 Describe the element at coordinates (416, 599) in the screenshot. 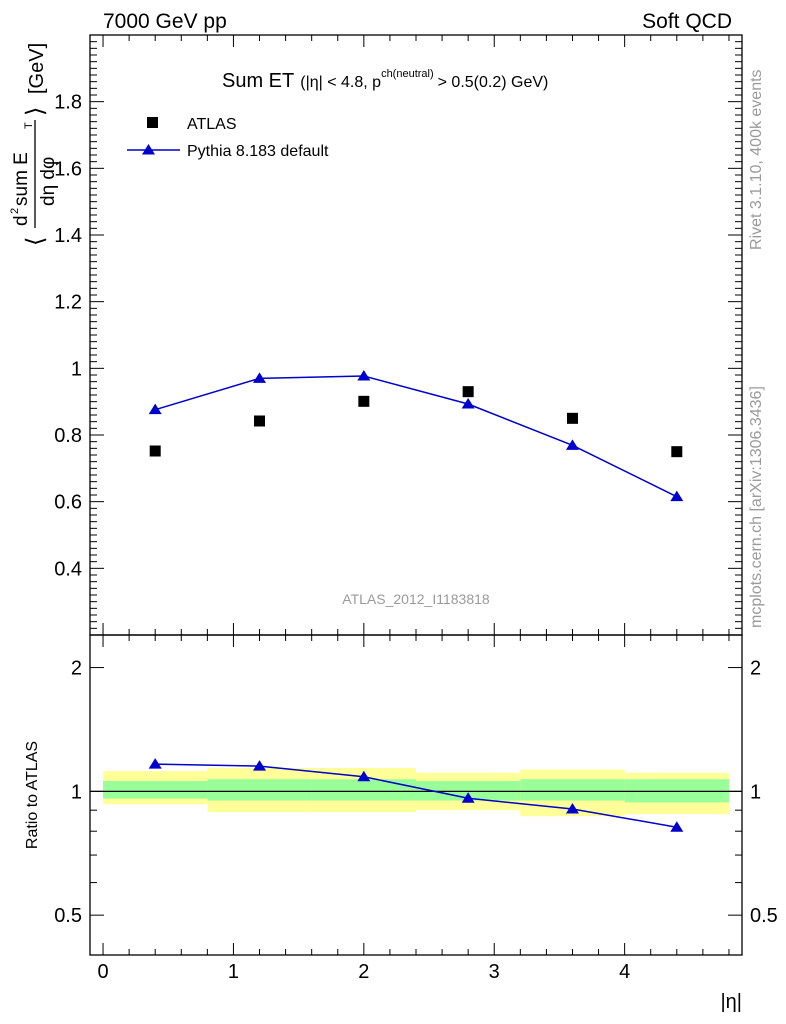

I see `analysis-watermark: ATLAS_2012_I1183818` at that location.